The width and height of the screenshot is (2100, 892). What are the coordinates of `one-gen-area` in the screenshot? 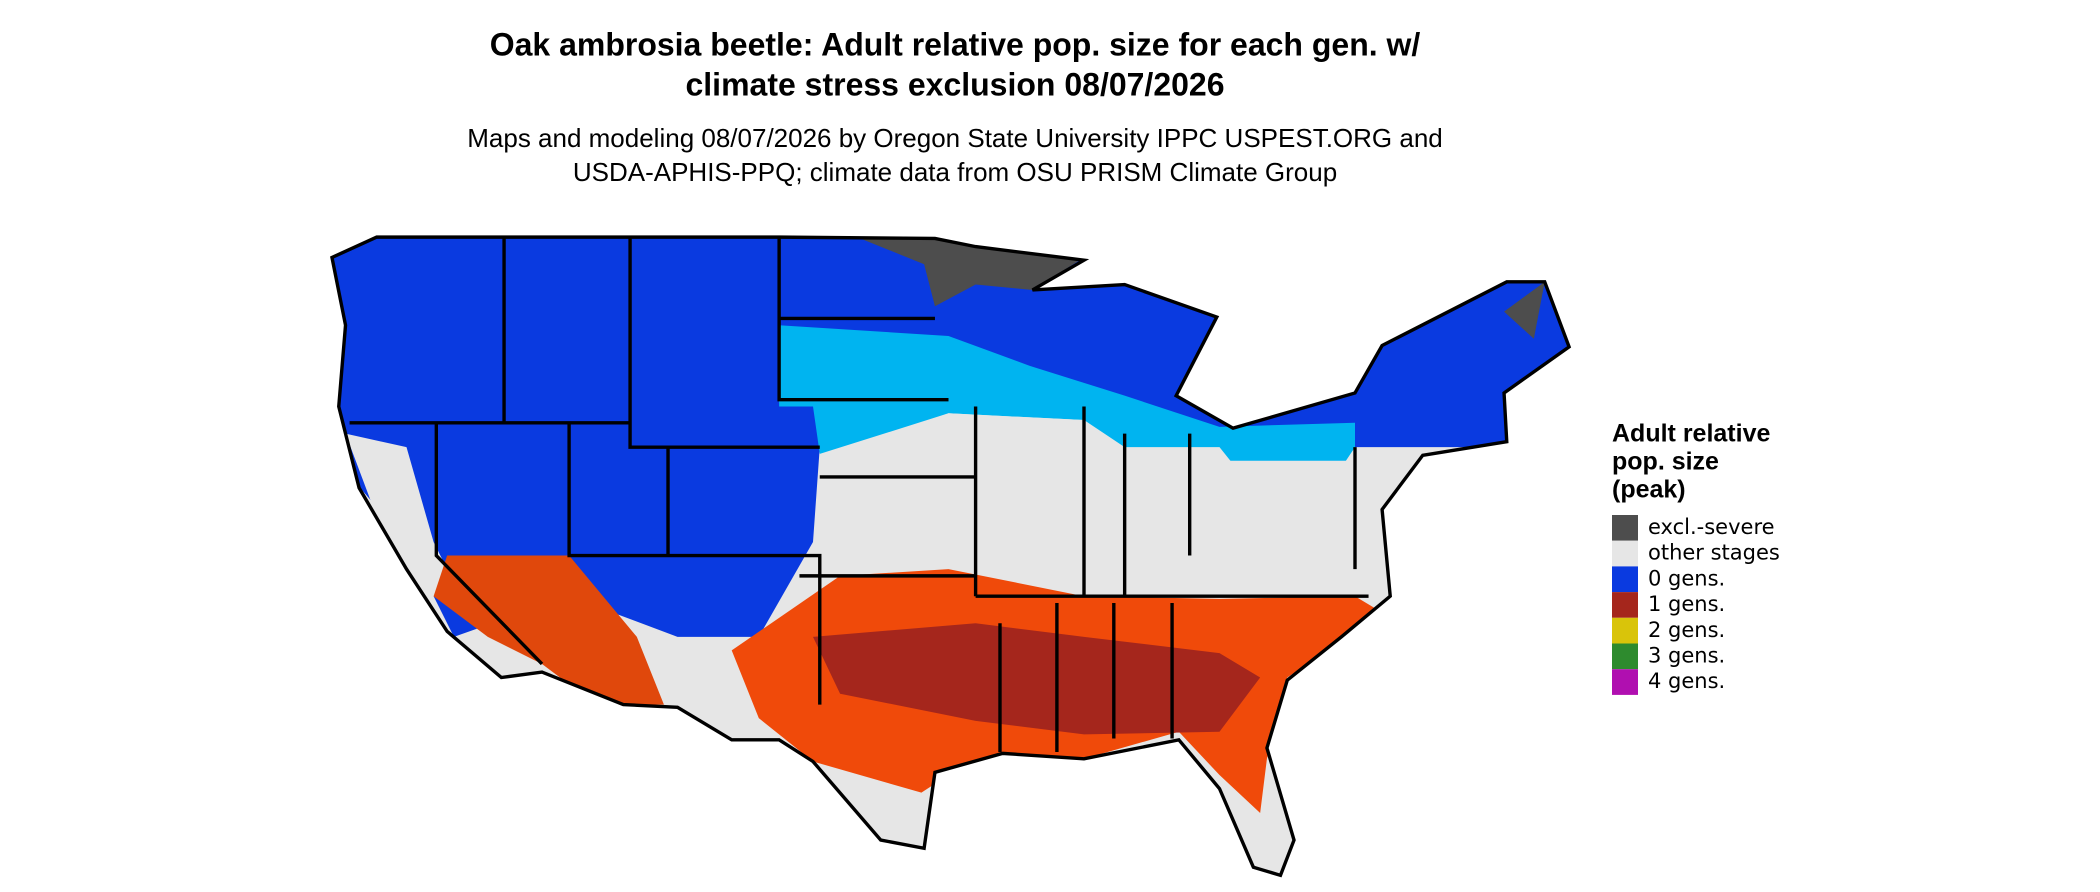 It's located at (1037, 679).